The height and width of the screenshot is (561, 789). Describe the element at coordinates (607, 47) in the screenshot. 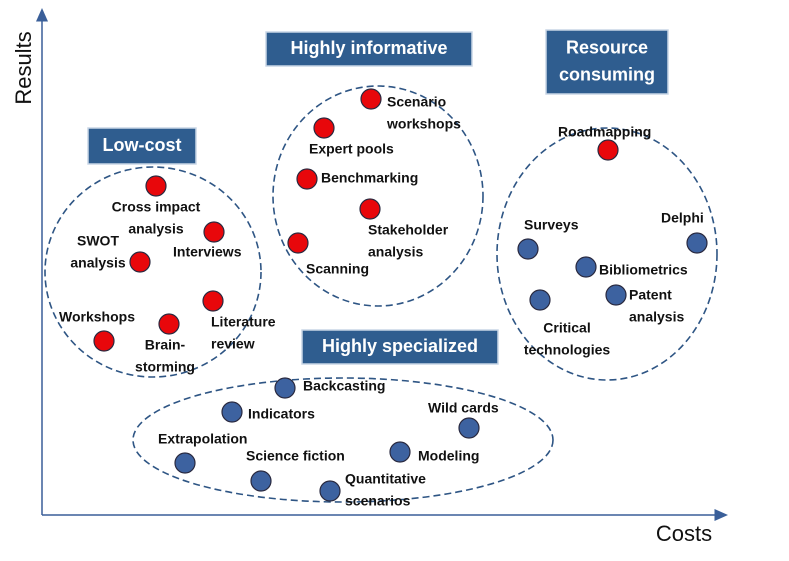

I see `group-title: Resource` at that location.